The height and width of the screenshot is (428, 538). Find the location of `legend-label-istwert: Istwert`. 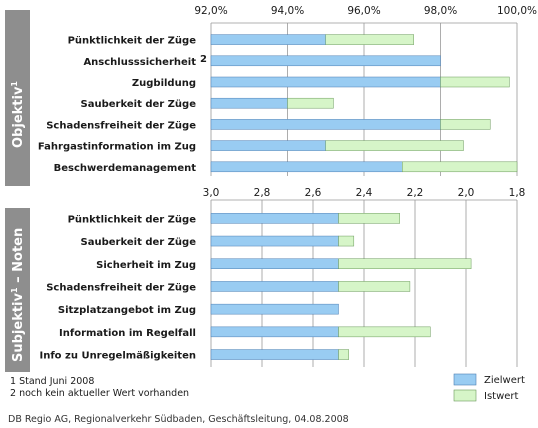

legend-label-istwert: Istwert is located at coordinates (501, 396).